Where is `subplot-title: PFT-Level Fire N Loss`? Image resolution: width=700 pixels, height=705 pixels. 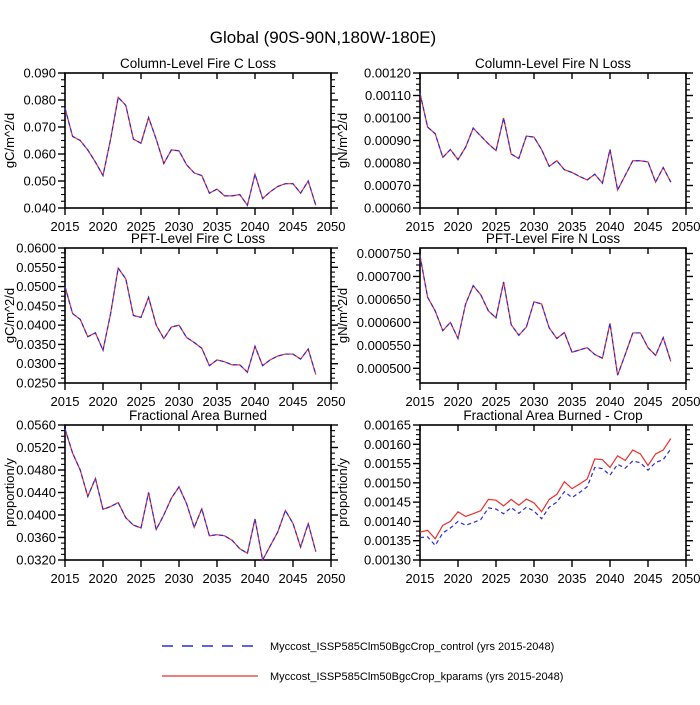
subplot-title: PFT-Level Fire N Loss is located at coordinates (553, 238).